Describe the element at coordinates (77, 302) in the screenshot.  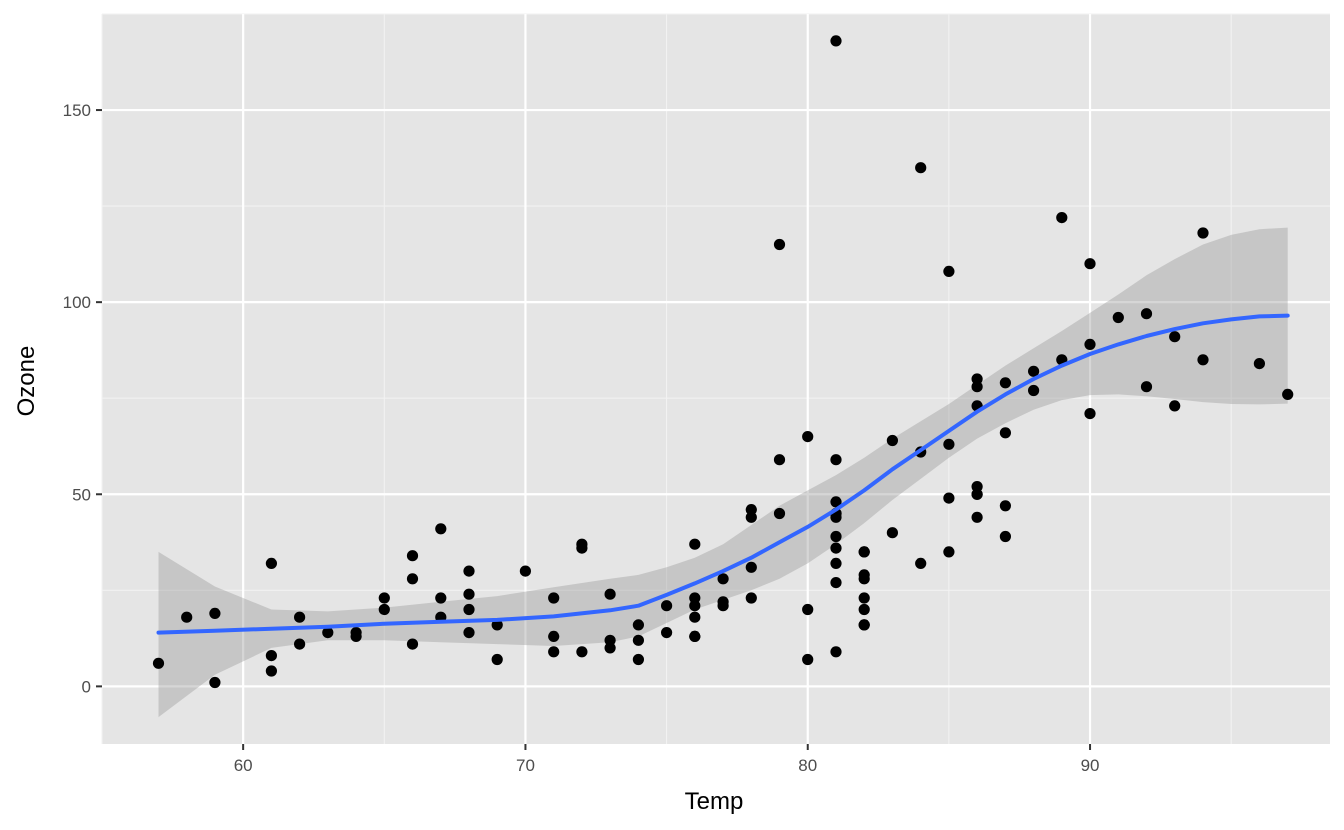
I see `y-tick-label: 100` at that location.